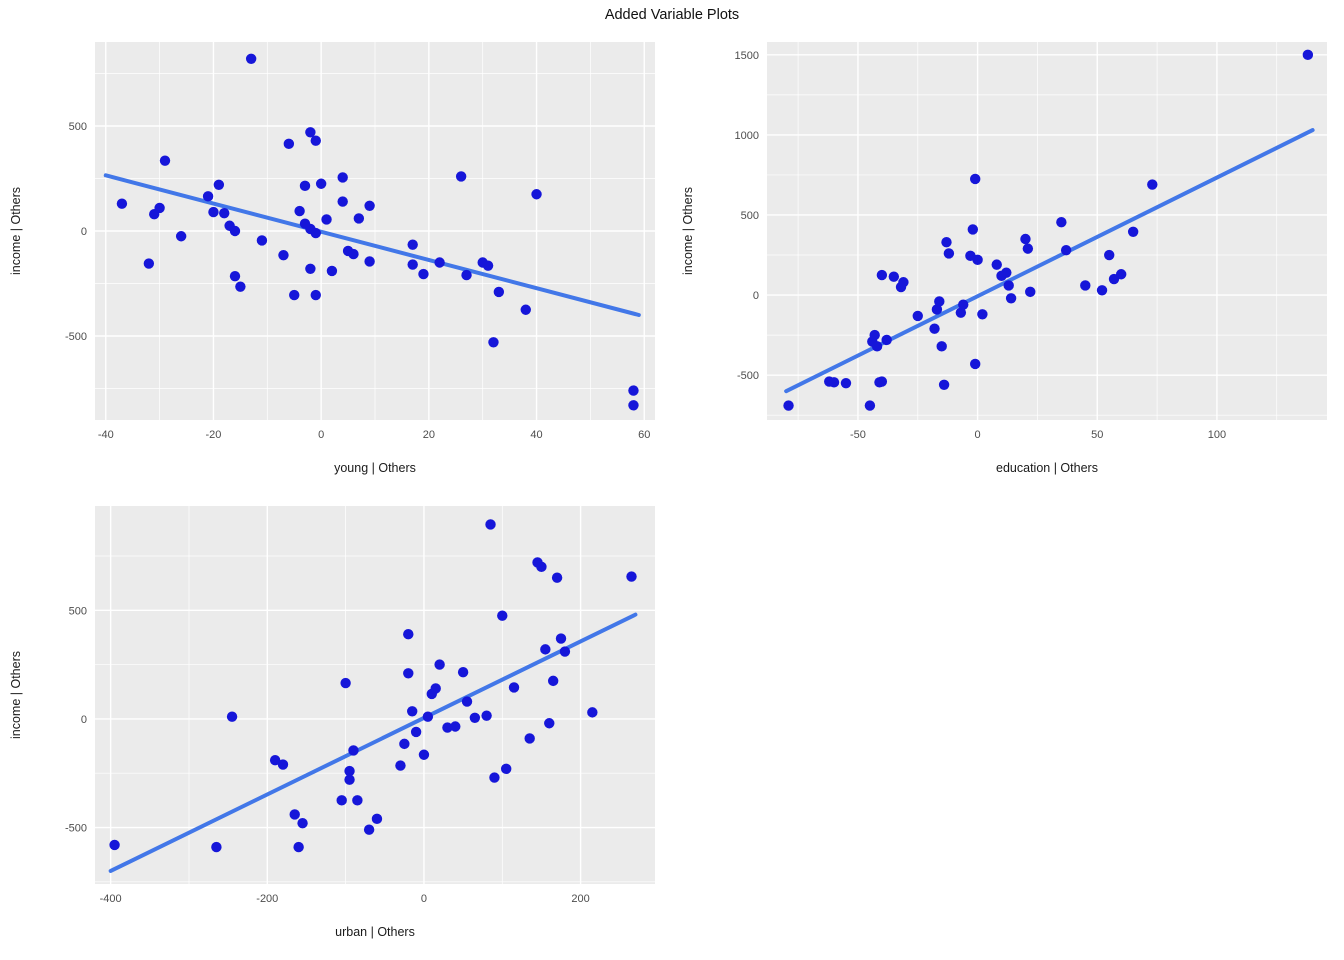 This screenshot has height=960, width=1344. I want to click on x-tick-label: 40, so click(536, 435).